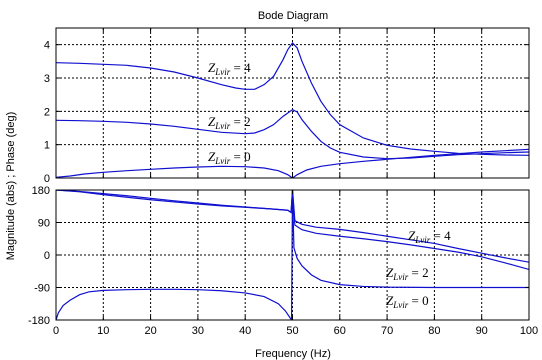 This screenshot has width=542, height=360. Describe the element at coordinates (44, 224) in the screenshot. I see `y-tick-label: 90` at that location.